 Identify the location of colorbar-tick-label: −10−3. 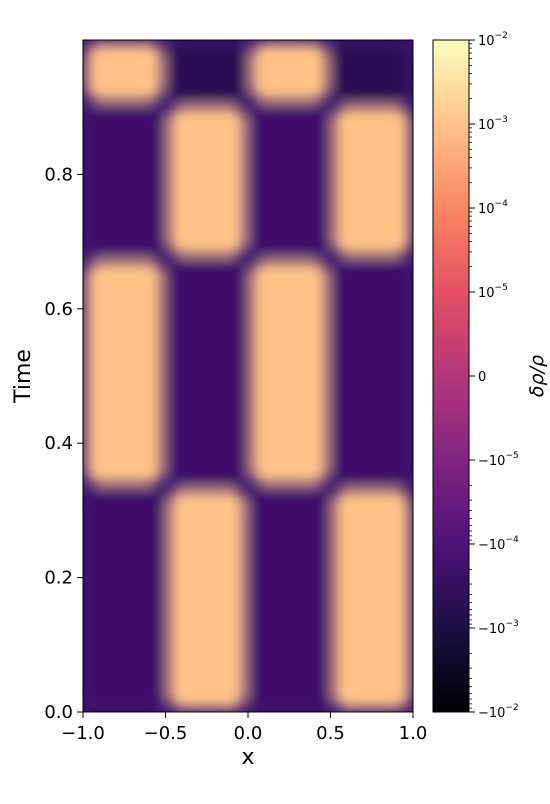
(498, 628).